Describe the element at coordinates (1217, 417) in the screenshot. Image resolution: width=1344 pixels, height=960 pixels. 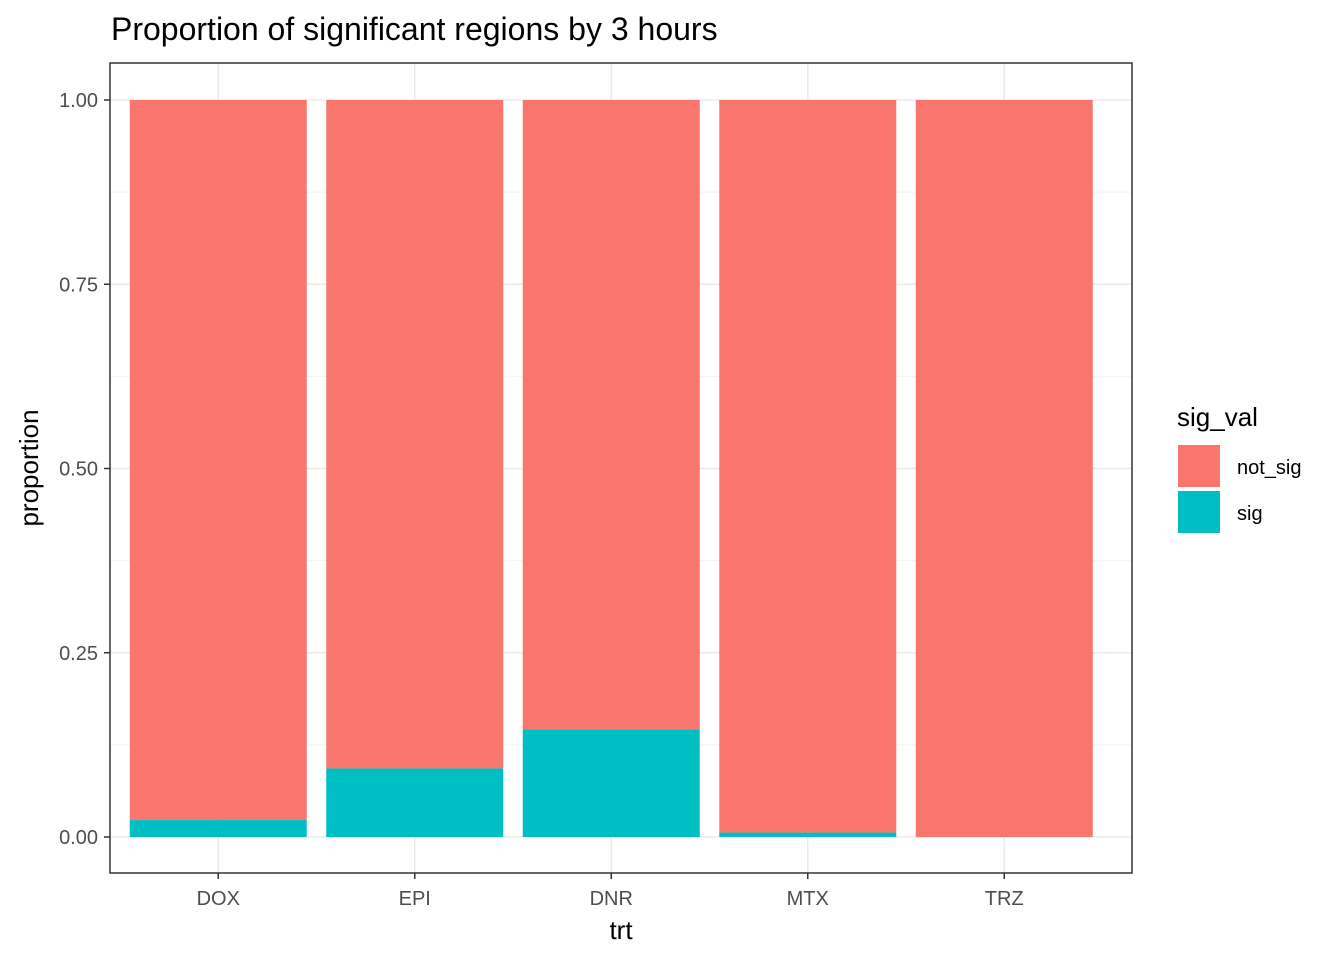
I see `legend-title: sig_val` at that location.